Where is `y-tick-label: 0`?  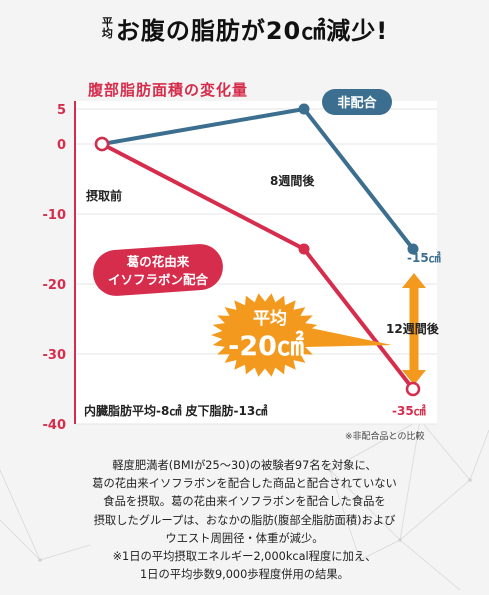 y-tick-label: 0 is located at coordinates (61, 145).